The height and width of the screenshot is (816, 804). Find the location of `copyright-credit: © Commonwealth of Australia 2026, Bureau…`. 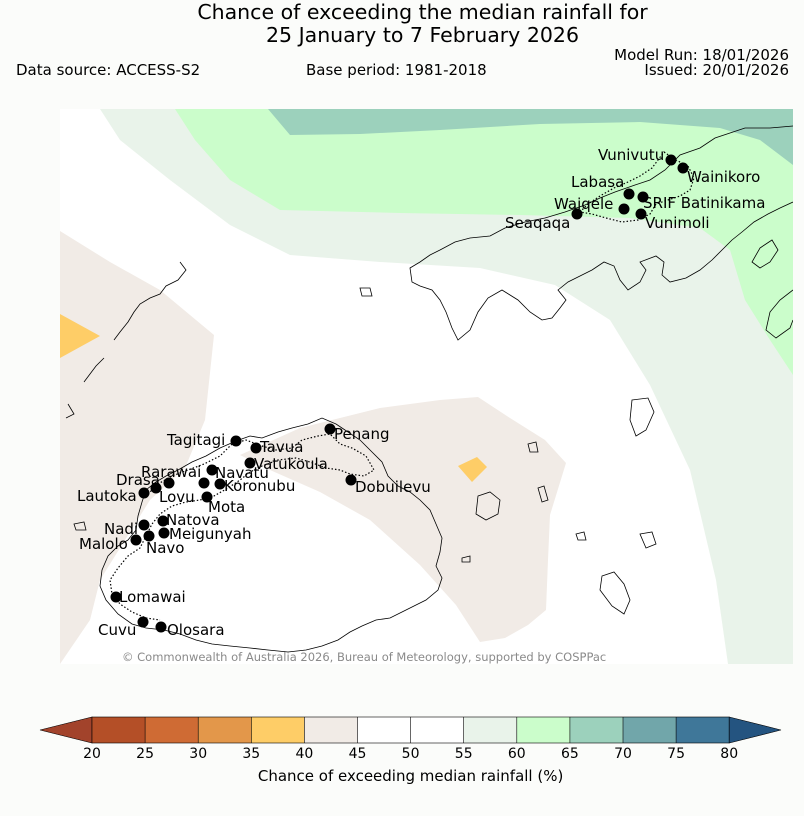

copyright-credit: © Commonwealth of Australia 2026, Bureau… is located at coordinates (364, 657).